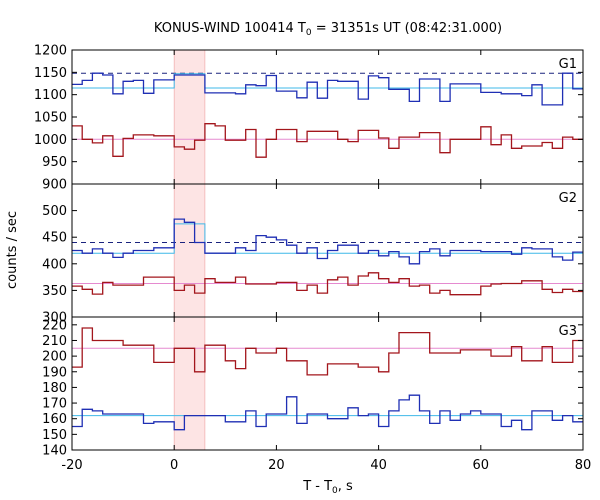 The width and height of the screenshot is (600, 500). I want to click on y-tick-label: 160, so click(54, 419).